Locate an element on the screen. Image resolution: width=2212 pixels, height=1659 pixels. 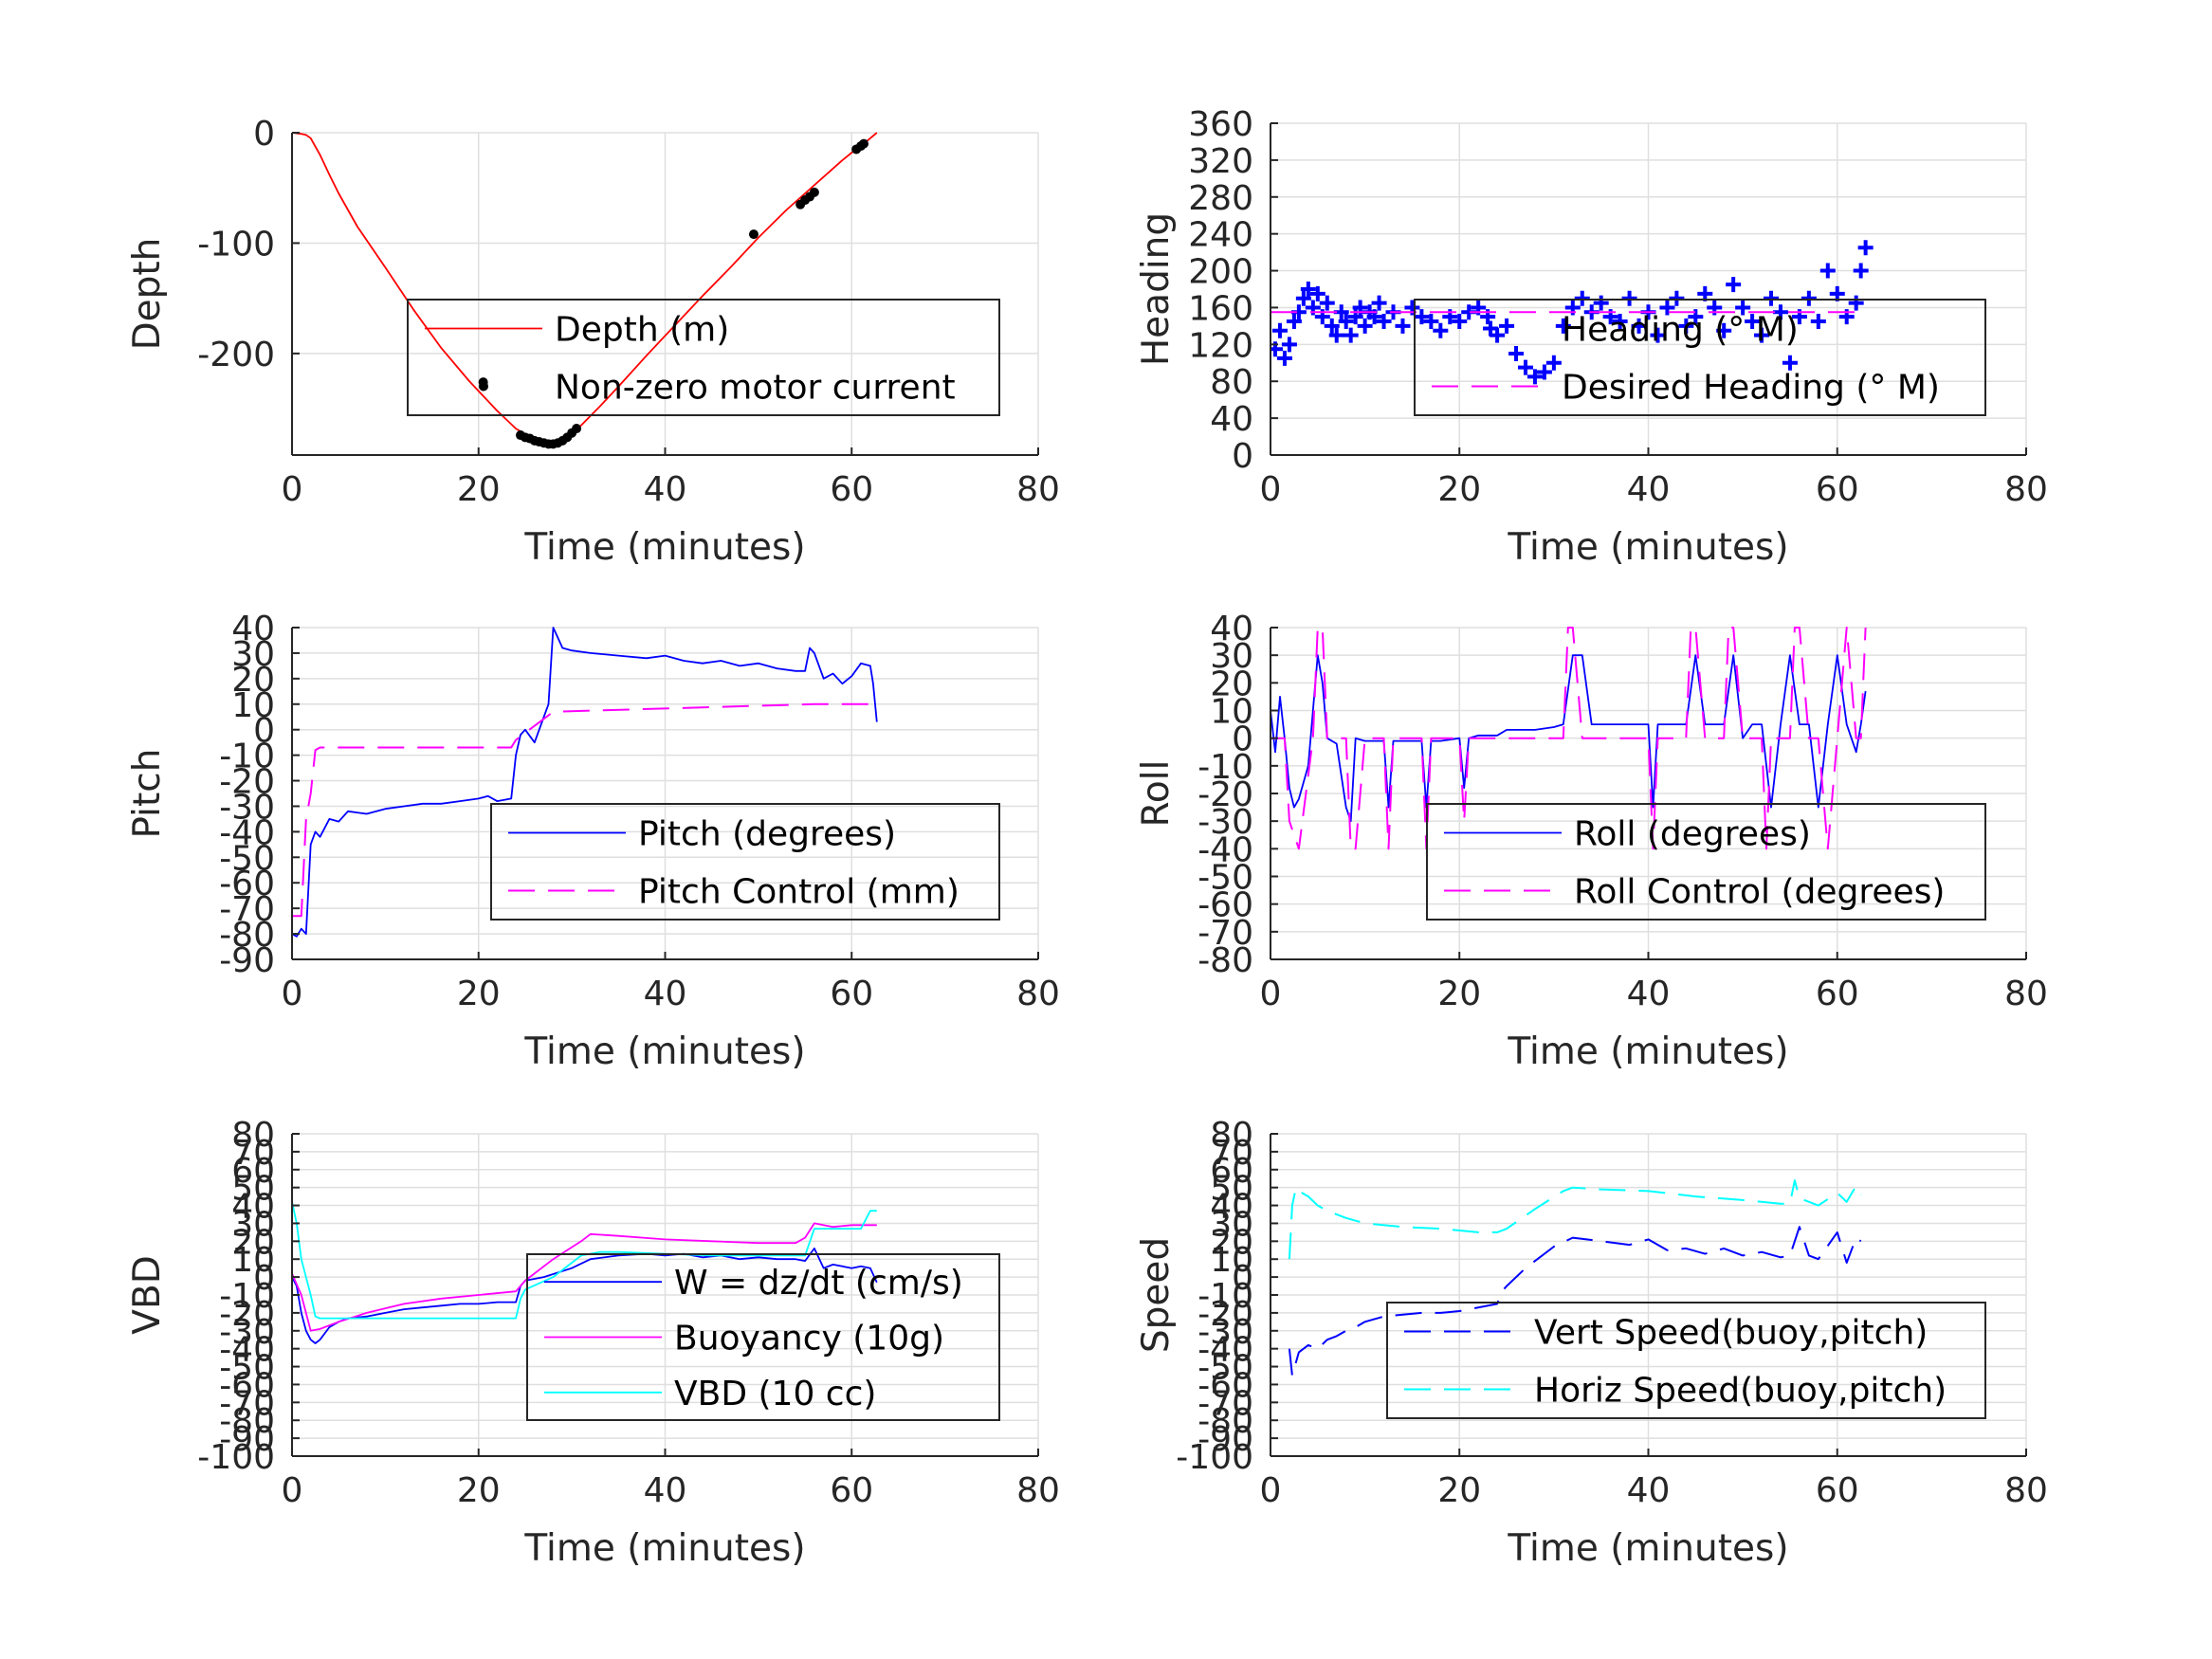
y-tick-label: 70 is located at coordinates (253, 1153).